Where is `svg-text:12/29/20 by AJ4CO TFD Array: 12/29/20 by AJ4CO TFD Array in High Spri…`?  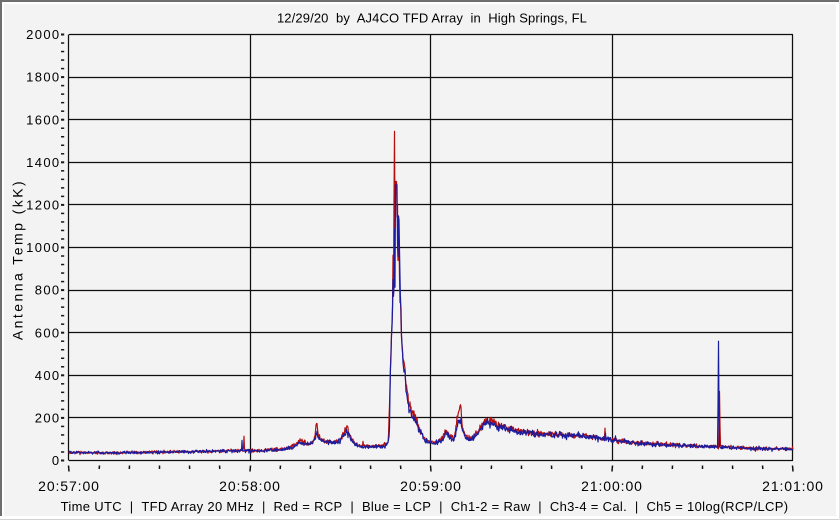
svg-text:12/29/20 by AJ4CO TFD Array: 12/29/20 by AJ4CO TFD Array in High Spri… is located at coordinates (432, 18).